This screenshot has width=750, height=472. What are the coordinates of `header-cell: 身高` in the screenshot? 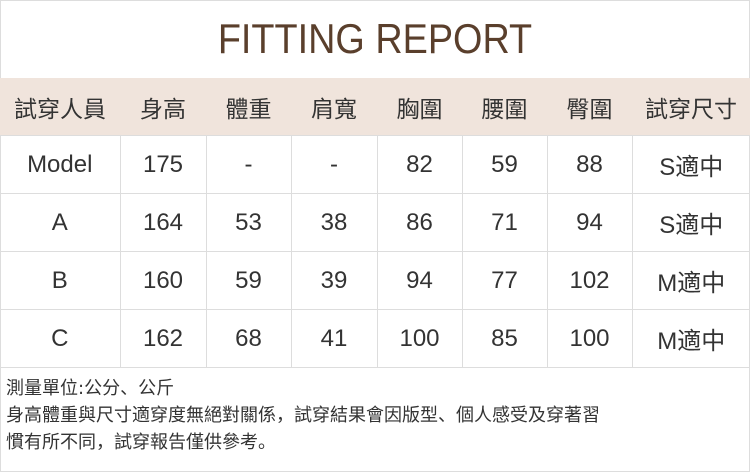 It's located at (163, 107).